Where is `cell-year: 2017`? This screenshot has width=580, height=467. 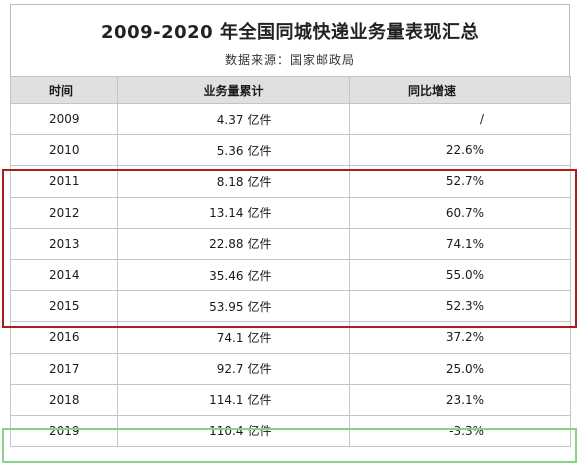 cell-year: 2017 is located at coordinates (64, 368).